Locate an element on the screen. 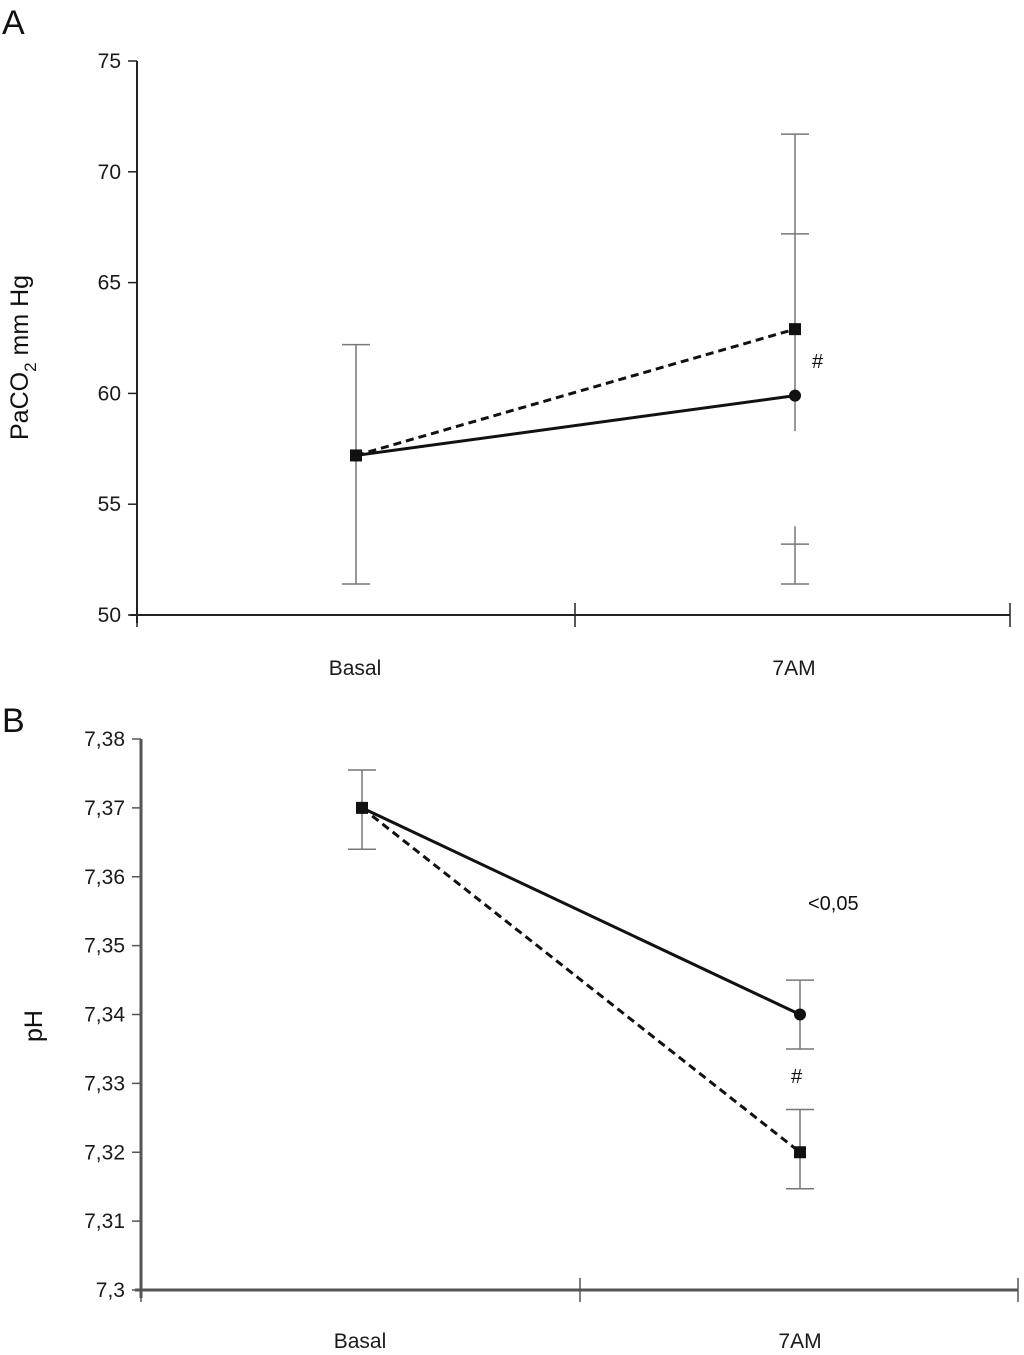  panel-b-label: B is located at coordinates (13, 721).